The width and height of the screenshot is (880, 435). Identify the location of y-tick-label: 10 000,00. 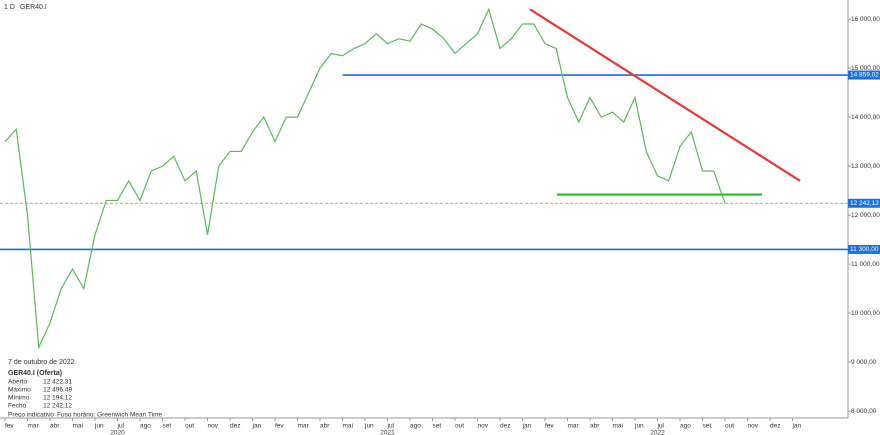
(865, 313).